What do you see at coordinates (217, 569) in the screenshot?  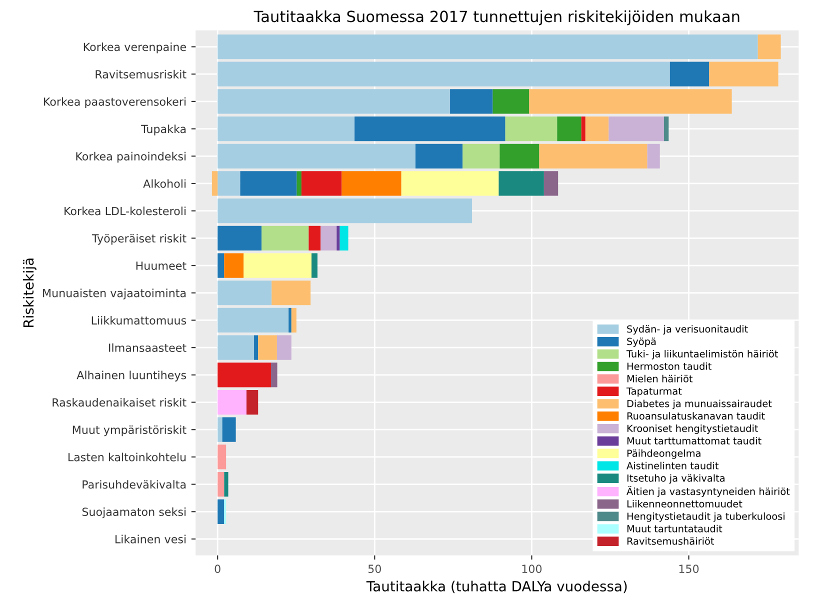 I see `x-tick-label: 0` at bounding box center [217, 569].